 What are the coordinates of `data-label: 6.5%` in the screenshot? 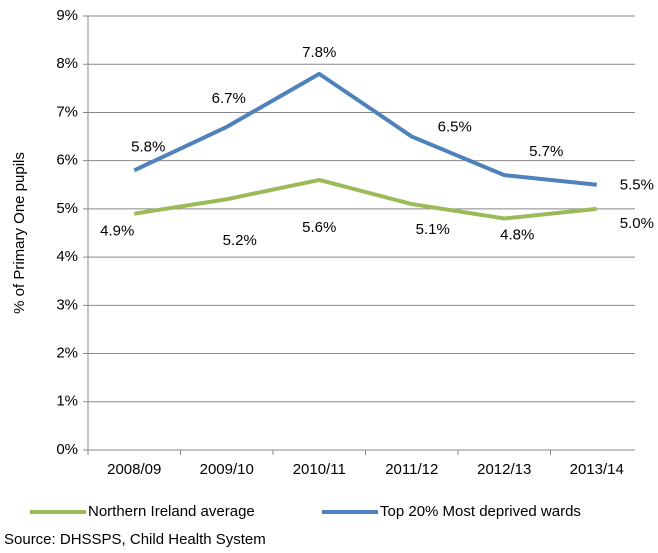 It's located at (455, 127).